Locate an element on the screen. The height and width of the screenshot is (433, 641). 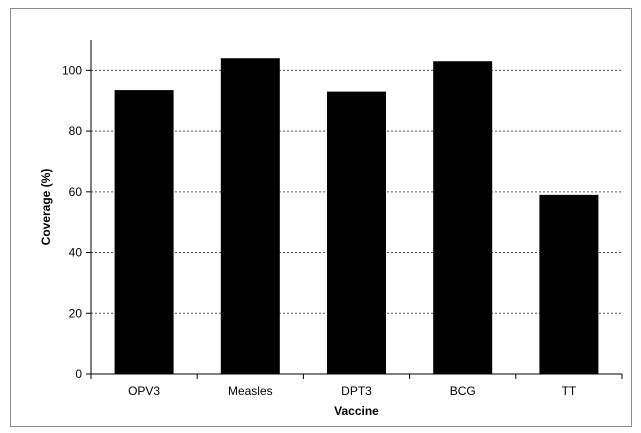
bar-tt is located at coordinates (569, 284).